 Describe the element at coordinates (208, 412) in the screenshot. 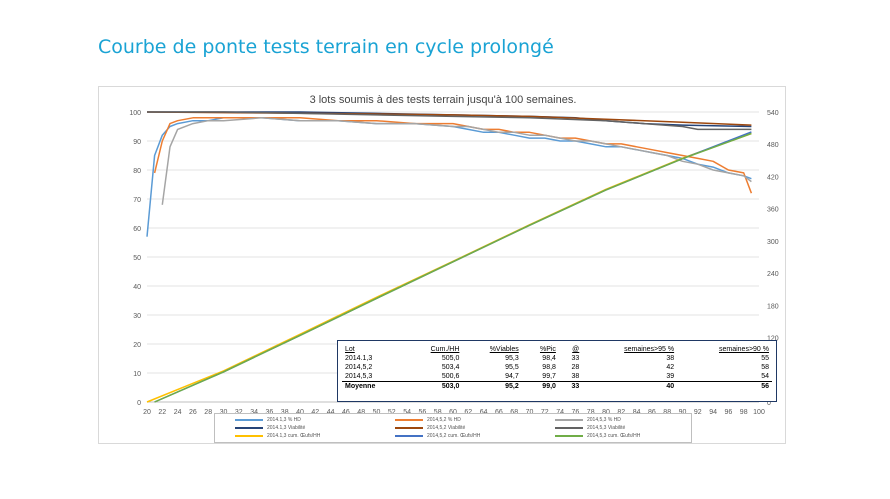

I see `x-tick-label: 28` at that location.